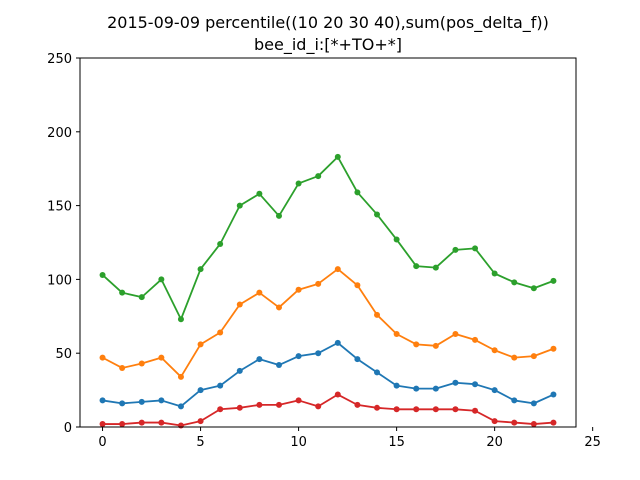 The width and height of the screenshot is (640, 480). What do you see at coordinates (68, 428) in the screenshot?
I see `y-tick-label: 0` at bounding box center [68, 428].